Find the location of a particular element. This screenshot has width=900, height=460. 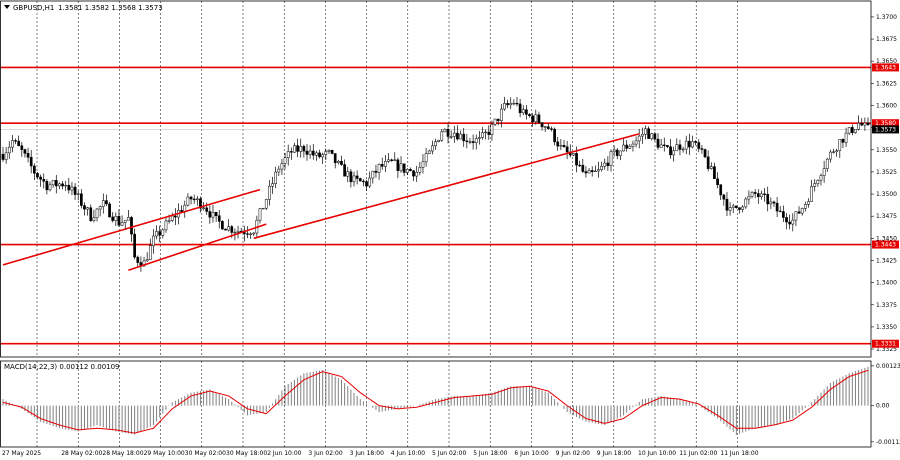

x-tick-label: 11 Jun 18:00 is located at coordinates (739, 453).